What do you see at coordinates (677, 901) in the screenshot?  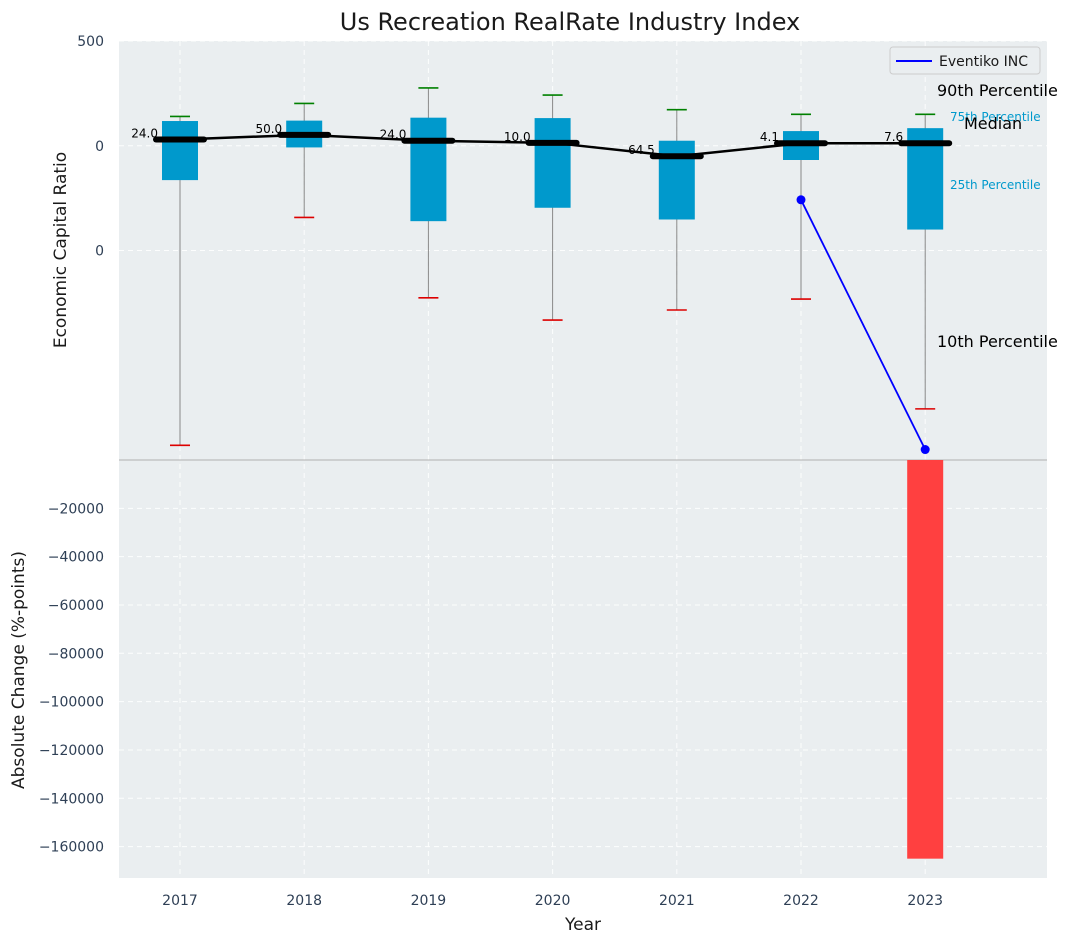 I see `x-tick-2021: 2021` at bounding box center [677, 901].